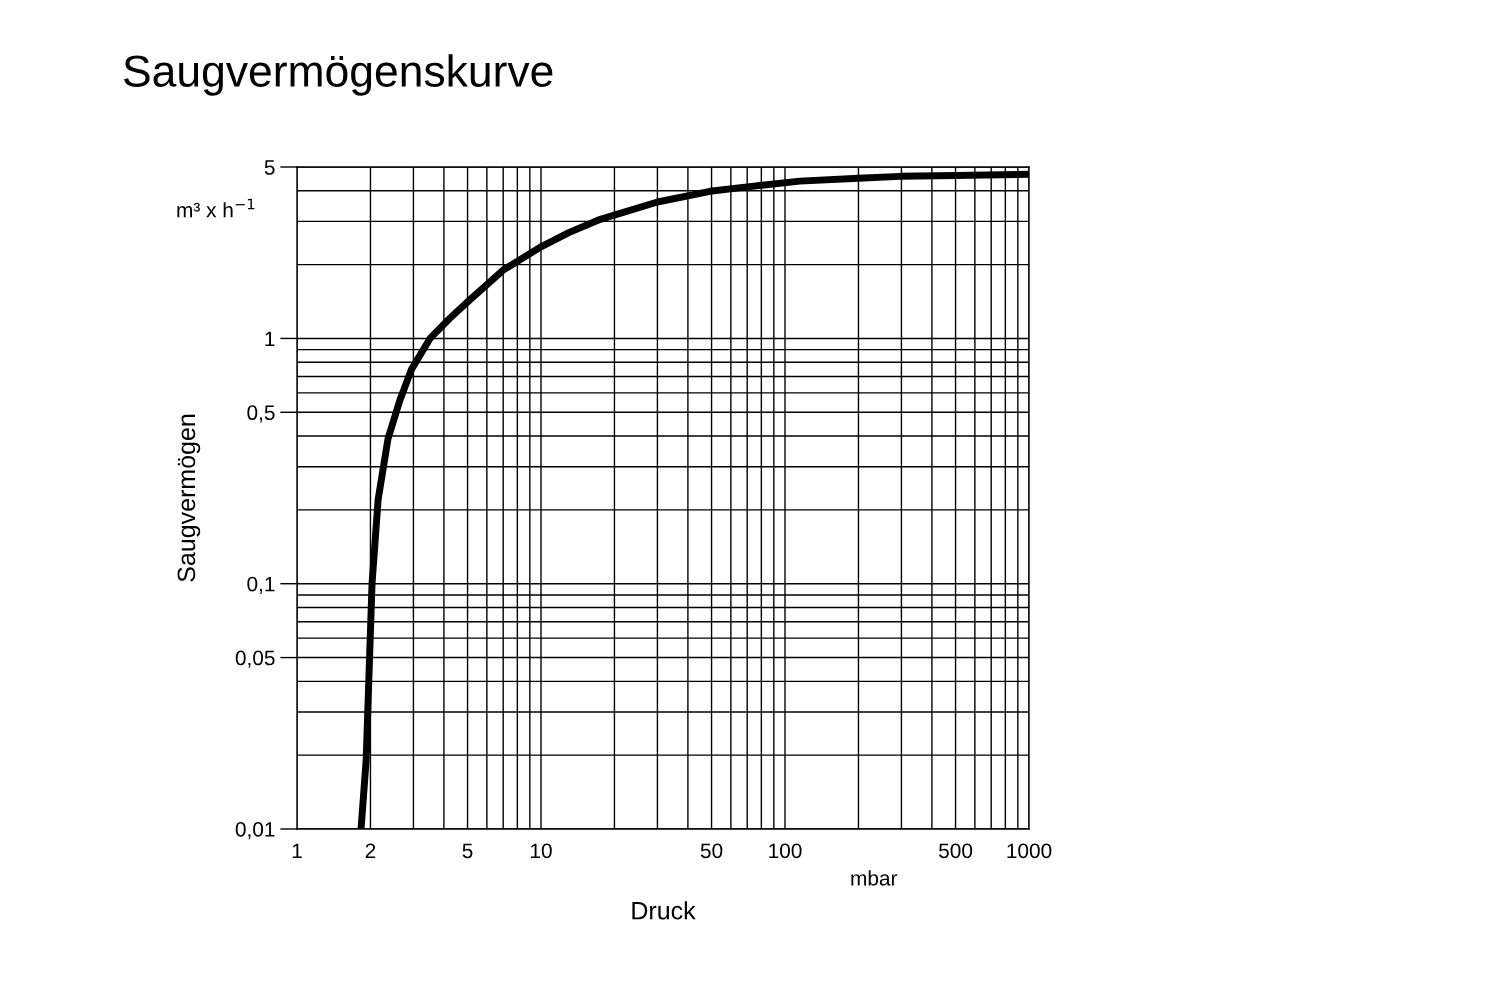 The height and width of the screenshot is (1006, 1504). Describe the element at coordinates (467, 851) in the screenshot. I see `x-tick-label: 5` at that location.